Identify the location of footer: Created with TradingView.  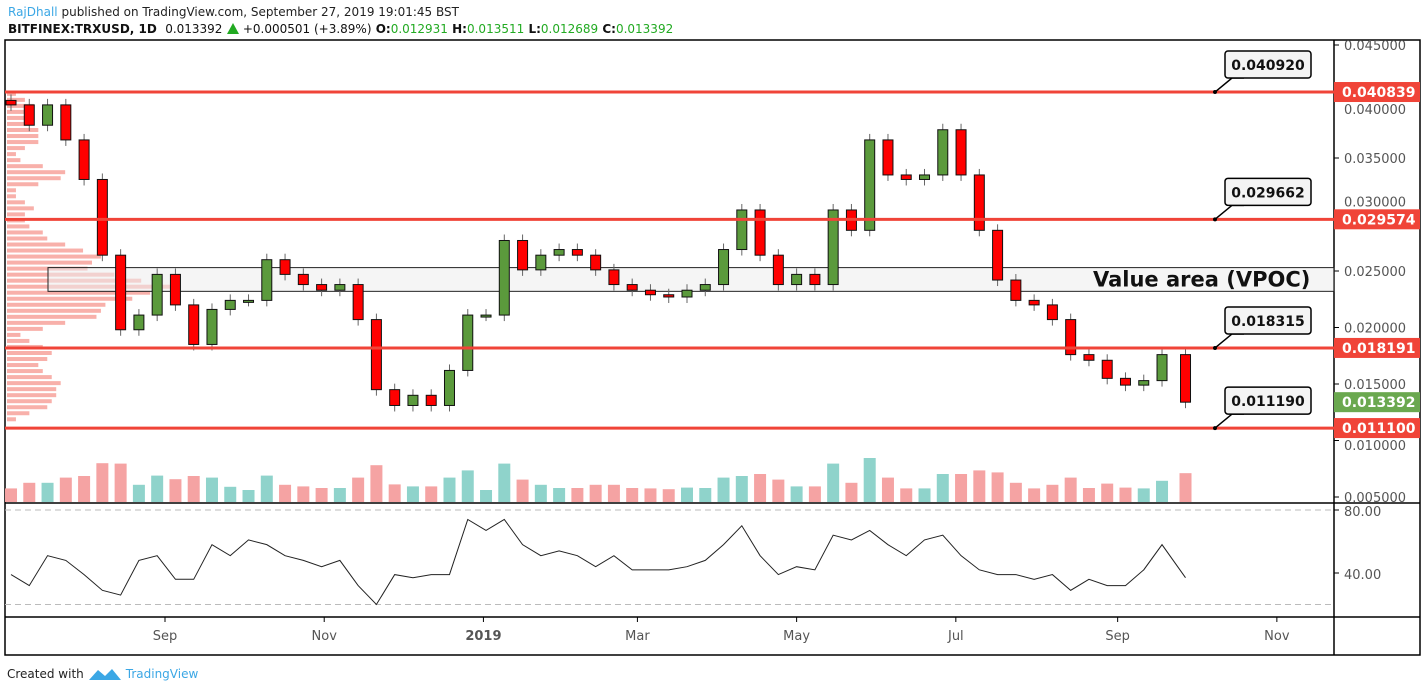
(102, 674).